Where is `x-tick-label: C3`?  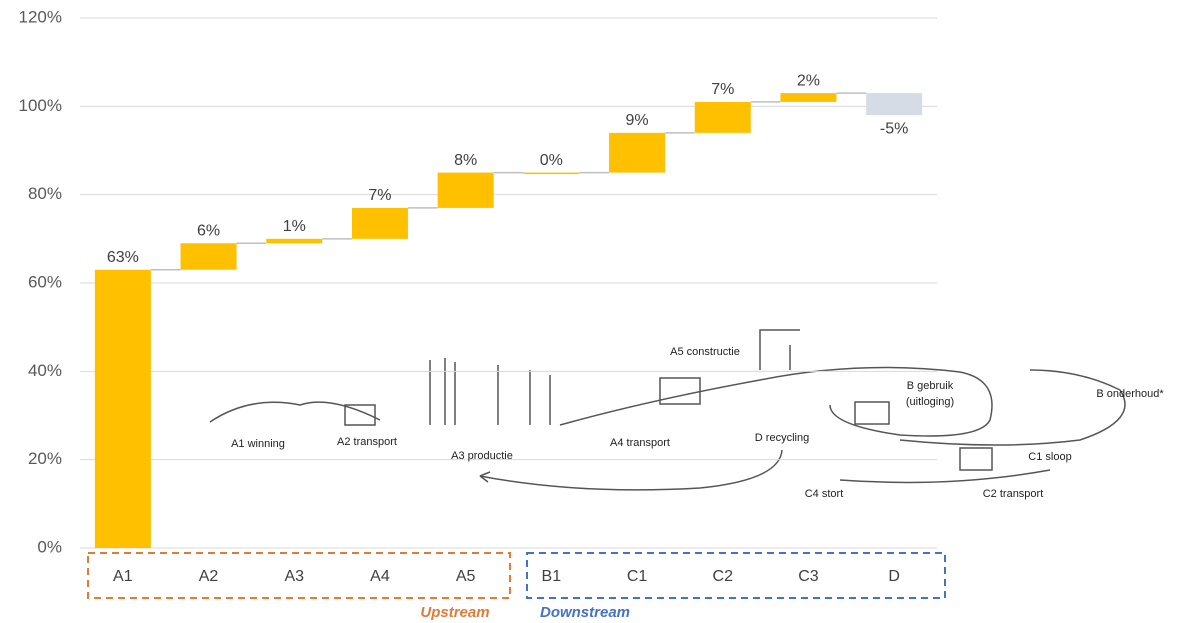 x-tick-label: C3 is located at coordinates (808, 576).